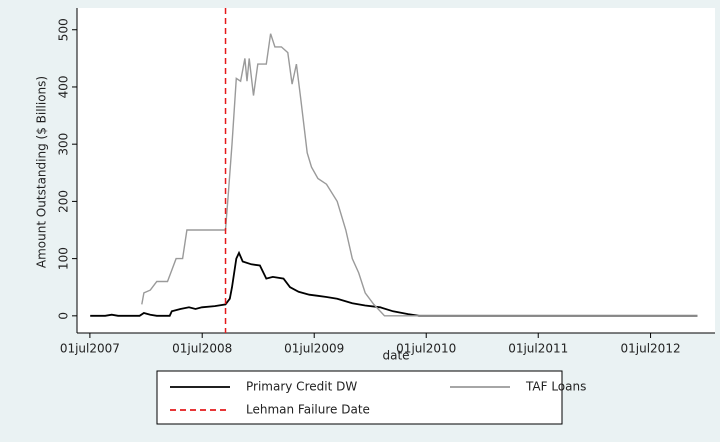  What do you see at coordinates (64, 144) in the screenshot?
I see `y-tick-label: 300` at bounding box center [64, 144].